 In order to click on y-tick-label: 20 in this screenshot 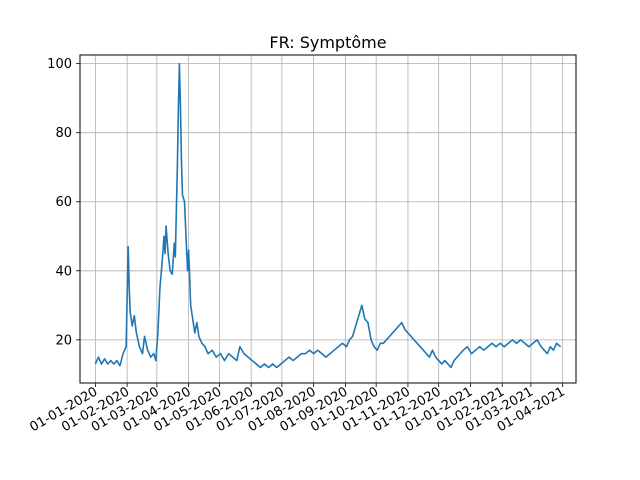, I will do `click(63, 340)`.